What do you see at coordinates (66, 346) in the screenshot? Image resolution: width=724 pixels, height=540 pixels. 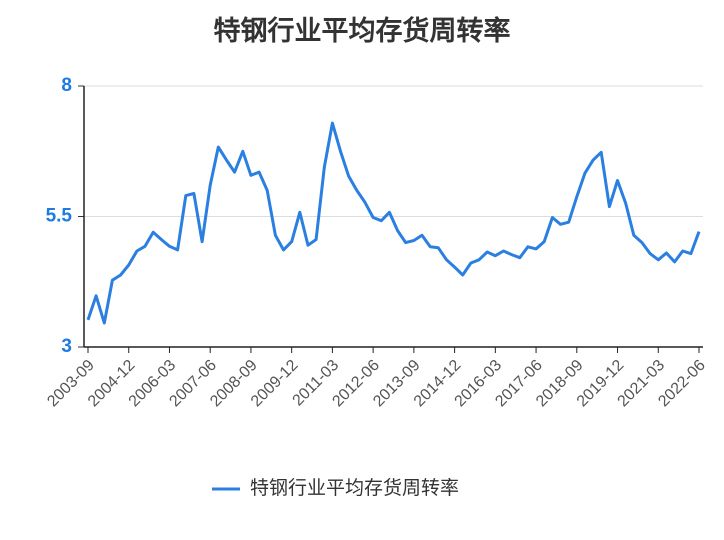 I see `y-tick-label: 3` at bounding box center [66, 346].